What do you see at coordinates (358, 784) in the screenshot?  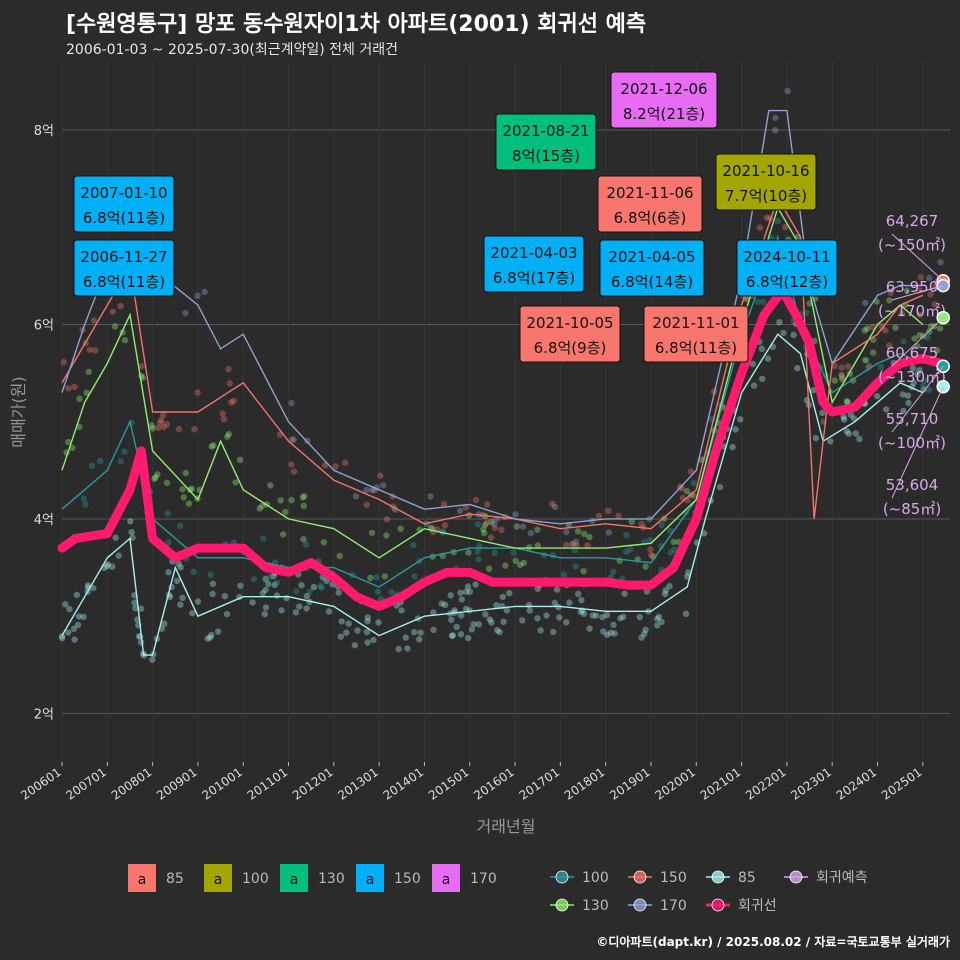 I see `x-tick-label: 201301` at bounding box center [358, 784].